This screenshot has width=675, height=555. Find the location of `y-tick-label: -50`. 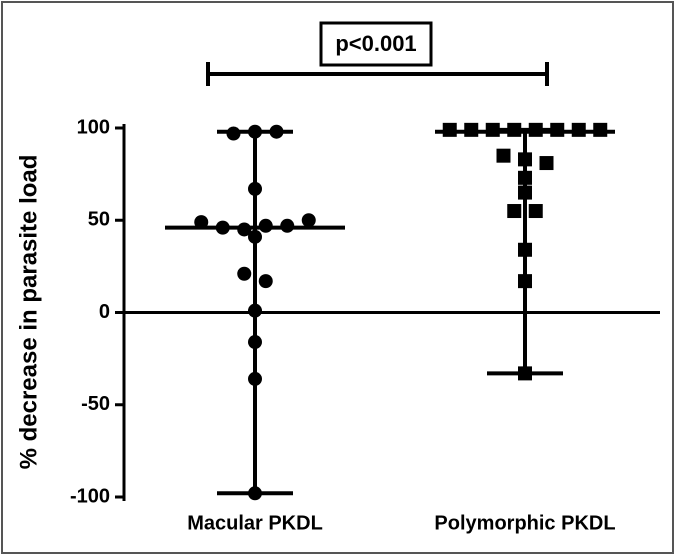

y-tick-label: -50 is located at coordinates (95, 404).